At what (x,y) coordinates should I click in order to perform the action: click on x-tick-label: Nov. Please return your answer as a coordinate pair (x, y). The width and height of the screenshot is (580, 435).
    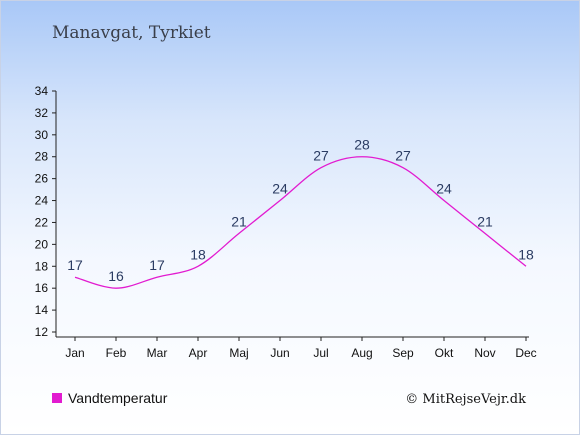
    Looking at the image, I should click on (484, 353).